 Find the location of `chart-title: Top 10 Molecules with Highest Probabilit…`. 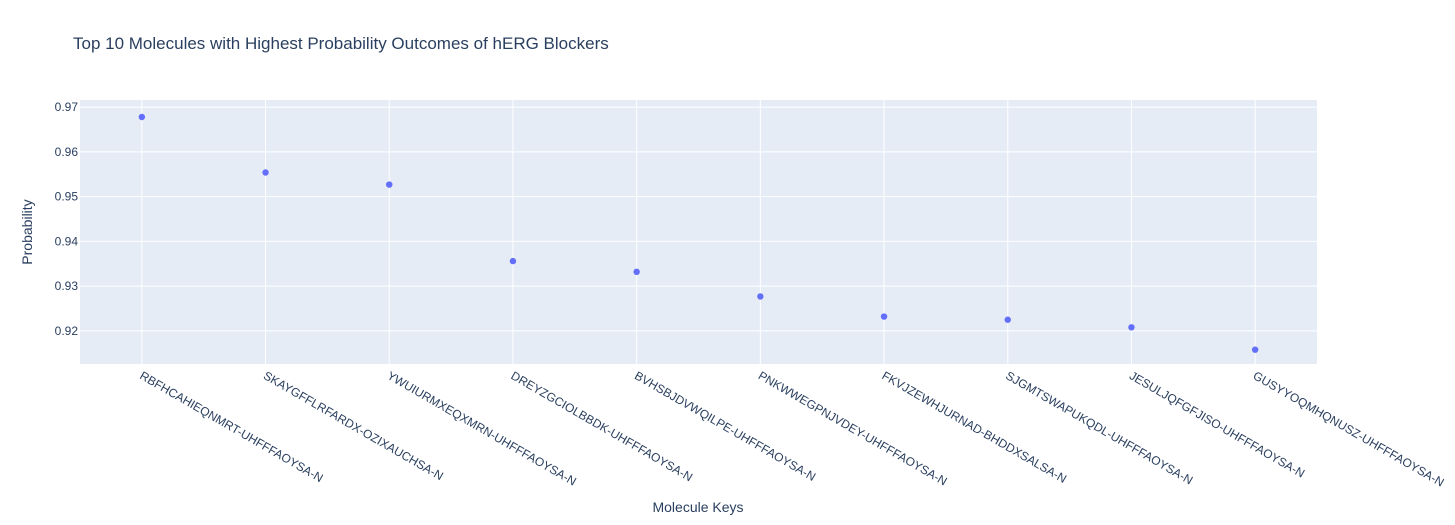

chart-title: Top 10 Molecules with Highest Probabilit… is located at coordinates (341, 43).